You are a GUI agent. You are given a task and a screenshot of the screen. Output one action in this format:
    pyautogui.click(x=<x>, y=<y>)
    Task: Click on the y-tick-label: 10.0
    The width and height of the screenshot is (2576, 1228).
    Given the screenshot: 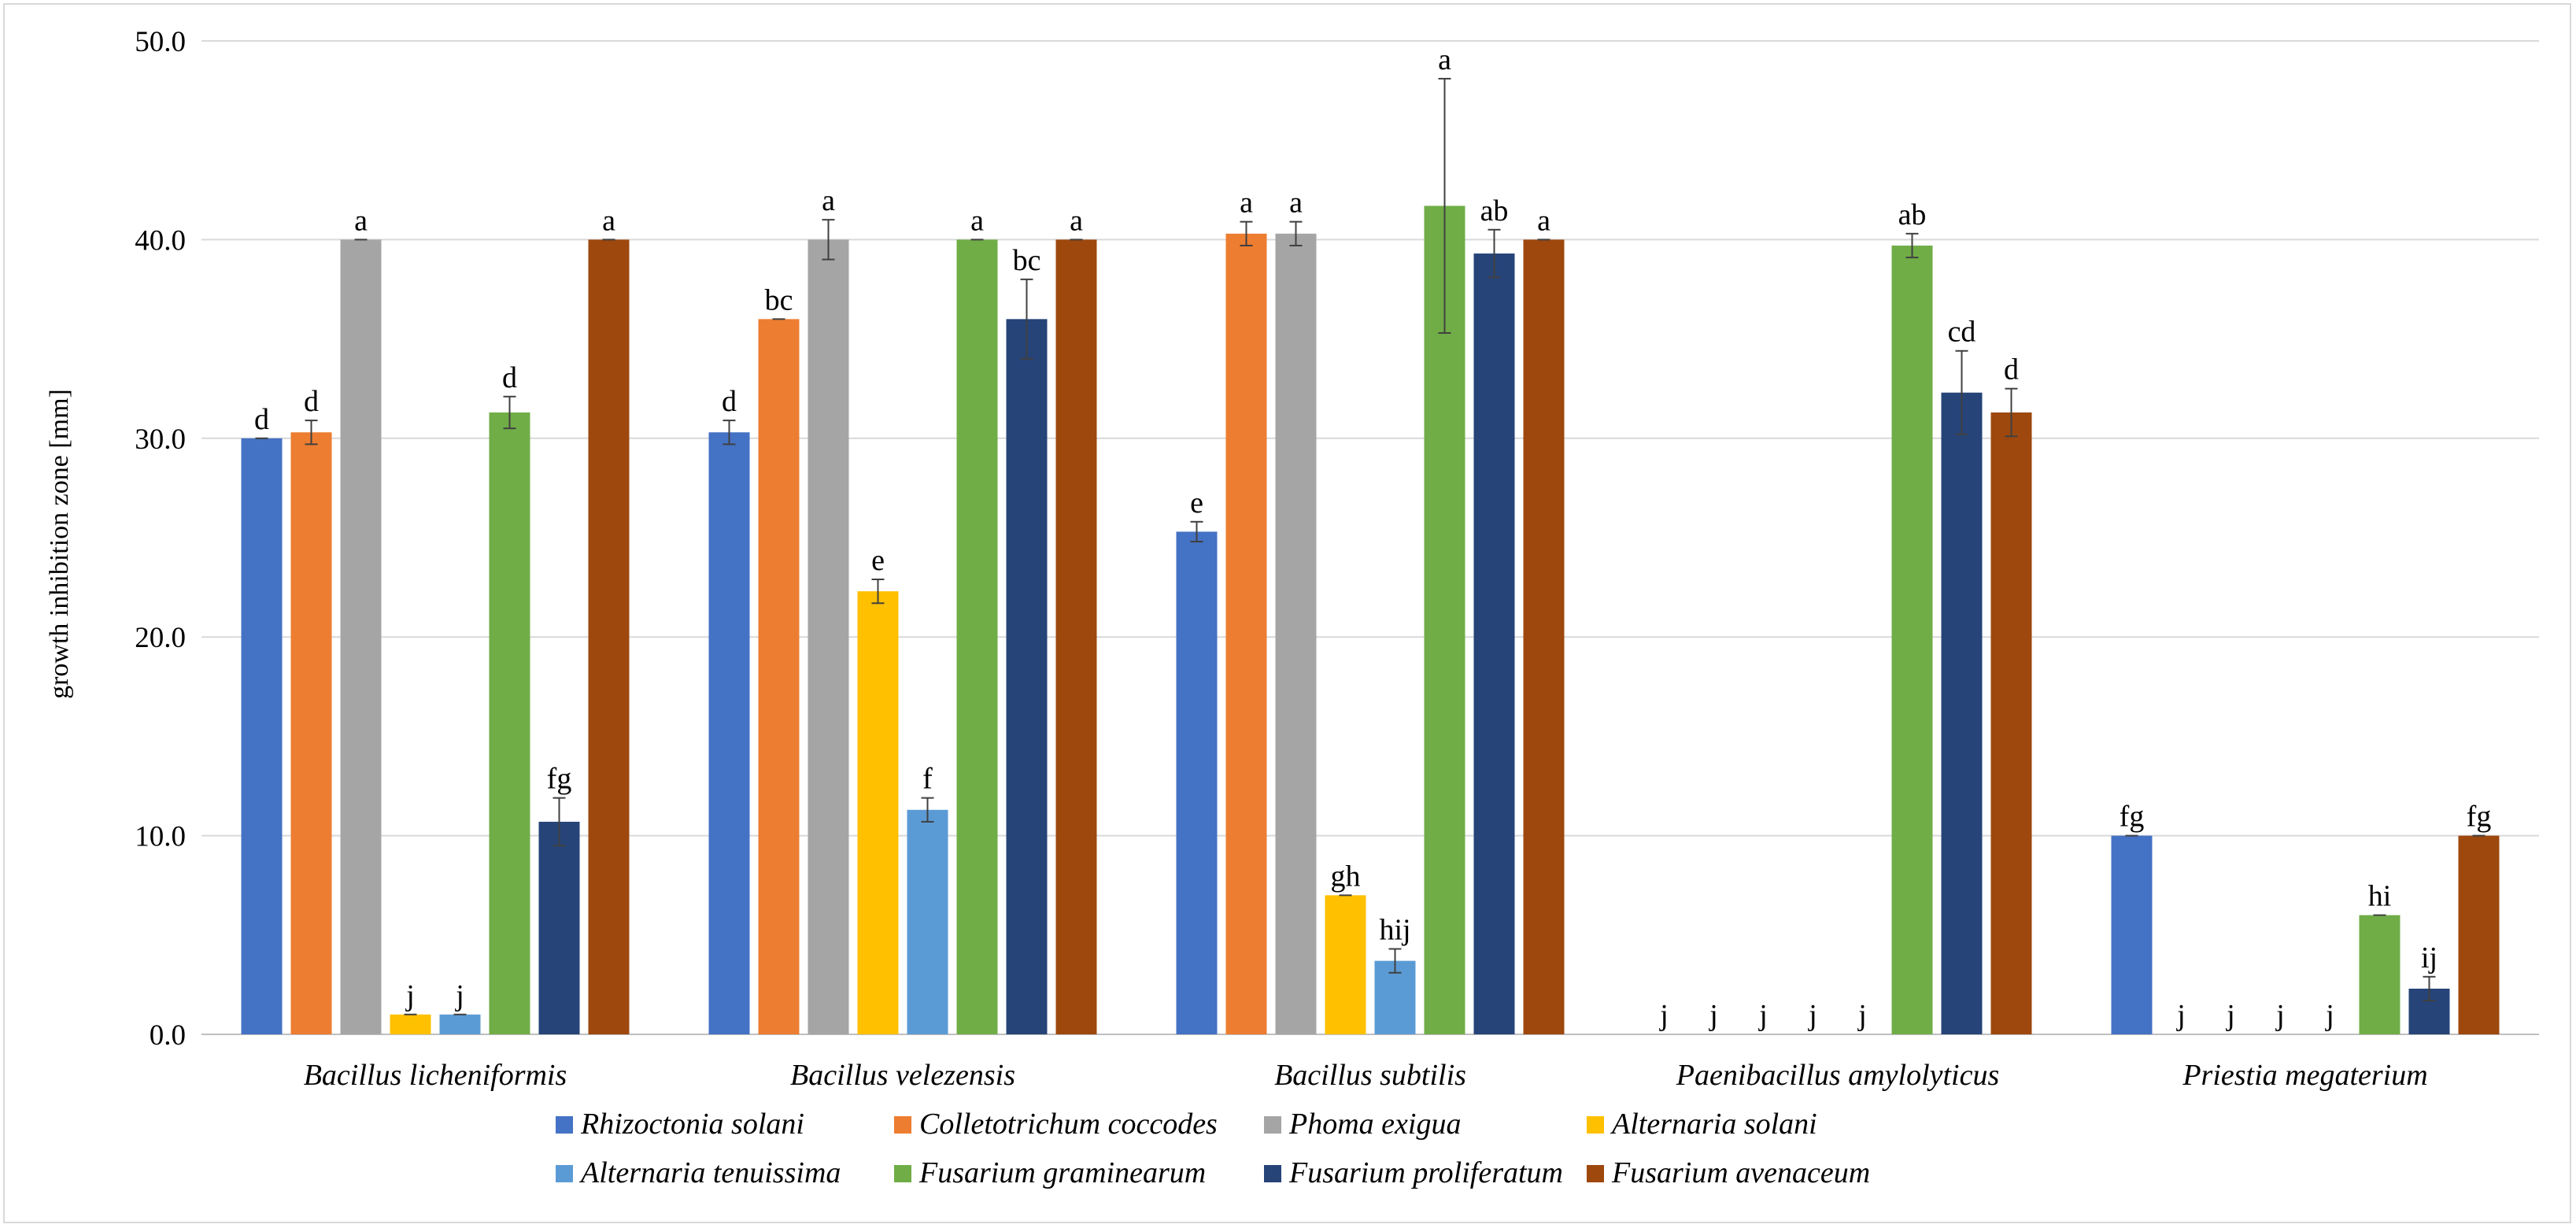 What is the action you would take?
    pyautogui.click(x=160, y=837)
    